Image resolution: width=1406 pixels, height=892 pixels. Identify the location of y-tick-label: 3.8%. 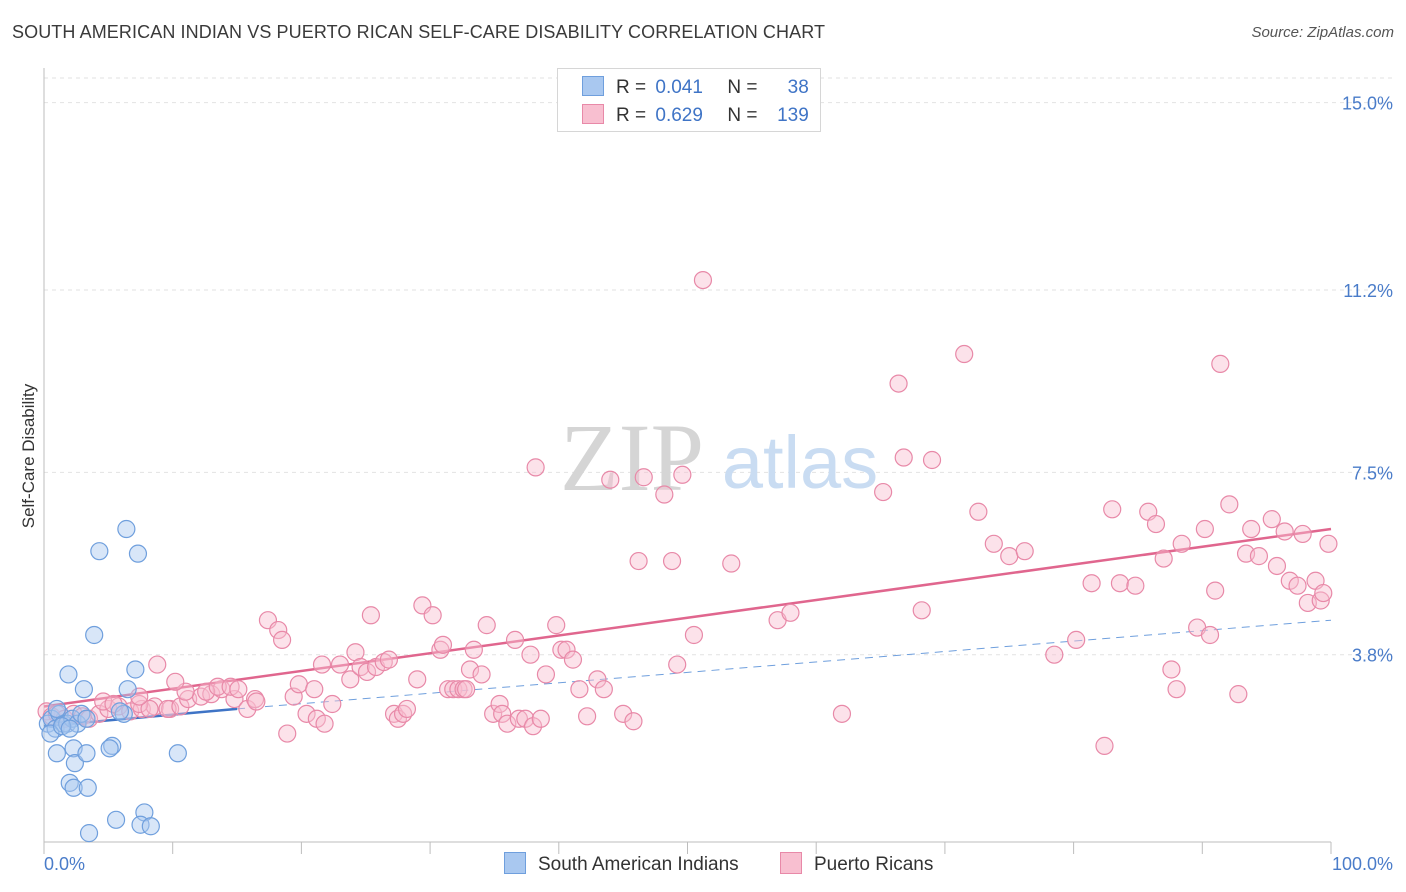
(1372, 656).